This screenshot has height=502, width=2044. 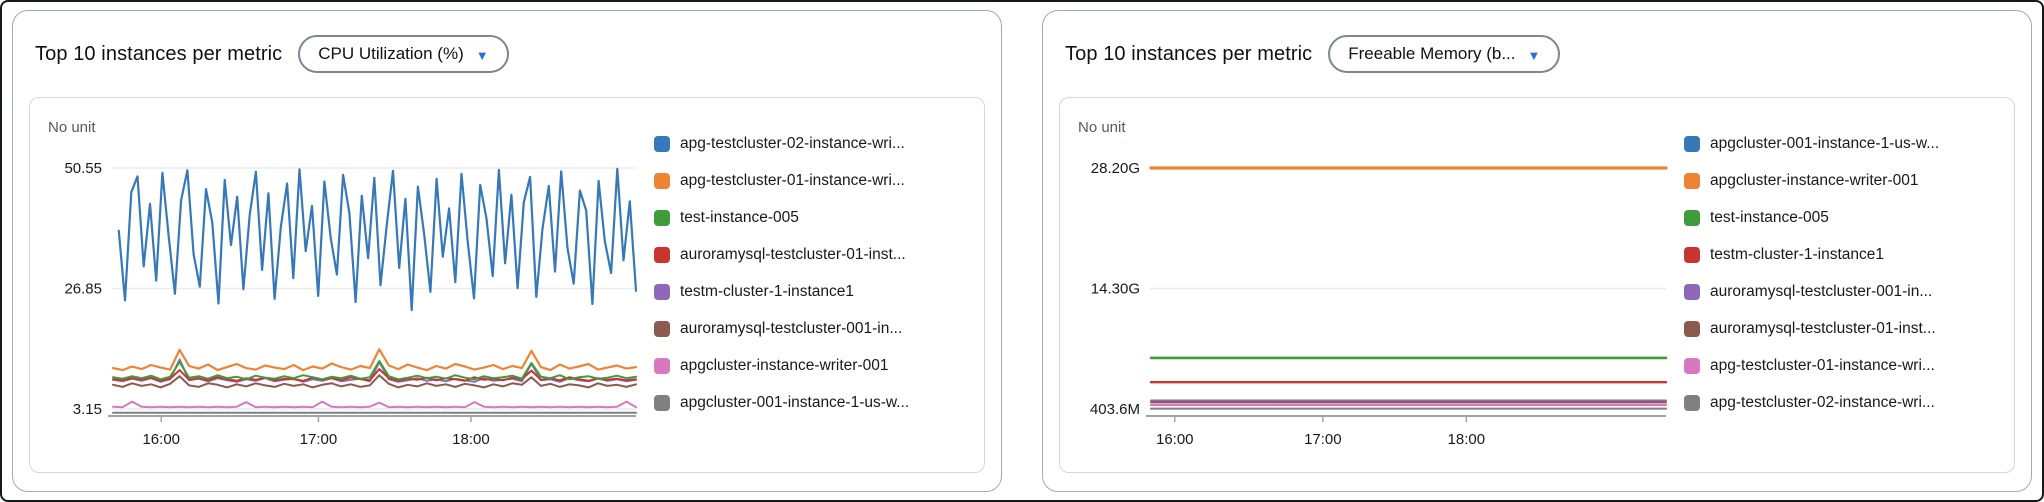 I want to click on metric-select-dropdown: CPU Utilization (%) ▼, so click(x=403, y=54).